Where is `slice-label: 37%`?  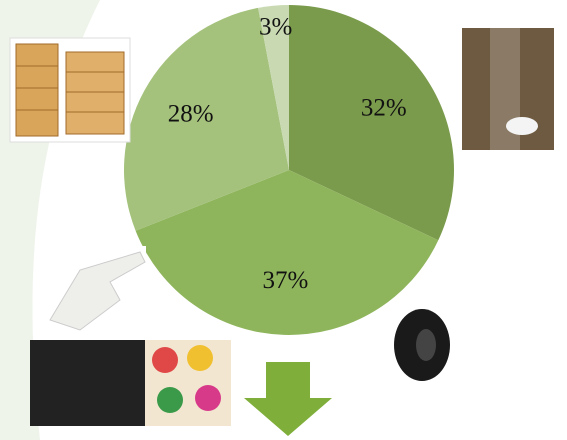 slice-label: 37% is located at coordinates (286, 280).